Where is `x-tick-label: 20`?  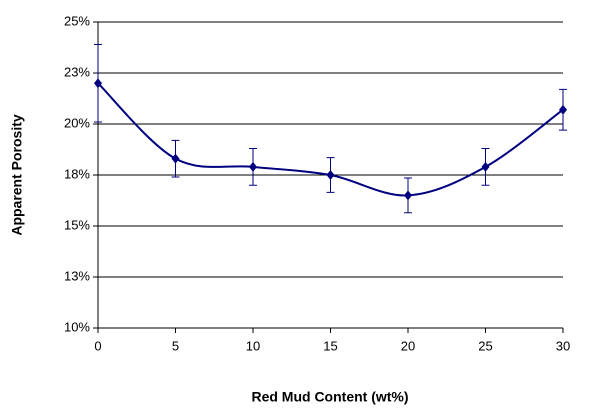
x-tick-label: 20 is located at coordinates (408, 345).